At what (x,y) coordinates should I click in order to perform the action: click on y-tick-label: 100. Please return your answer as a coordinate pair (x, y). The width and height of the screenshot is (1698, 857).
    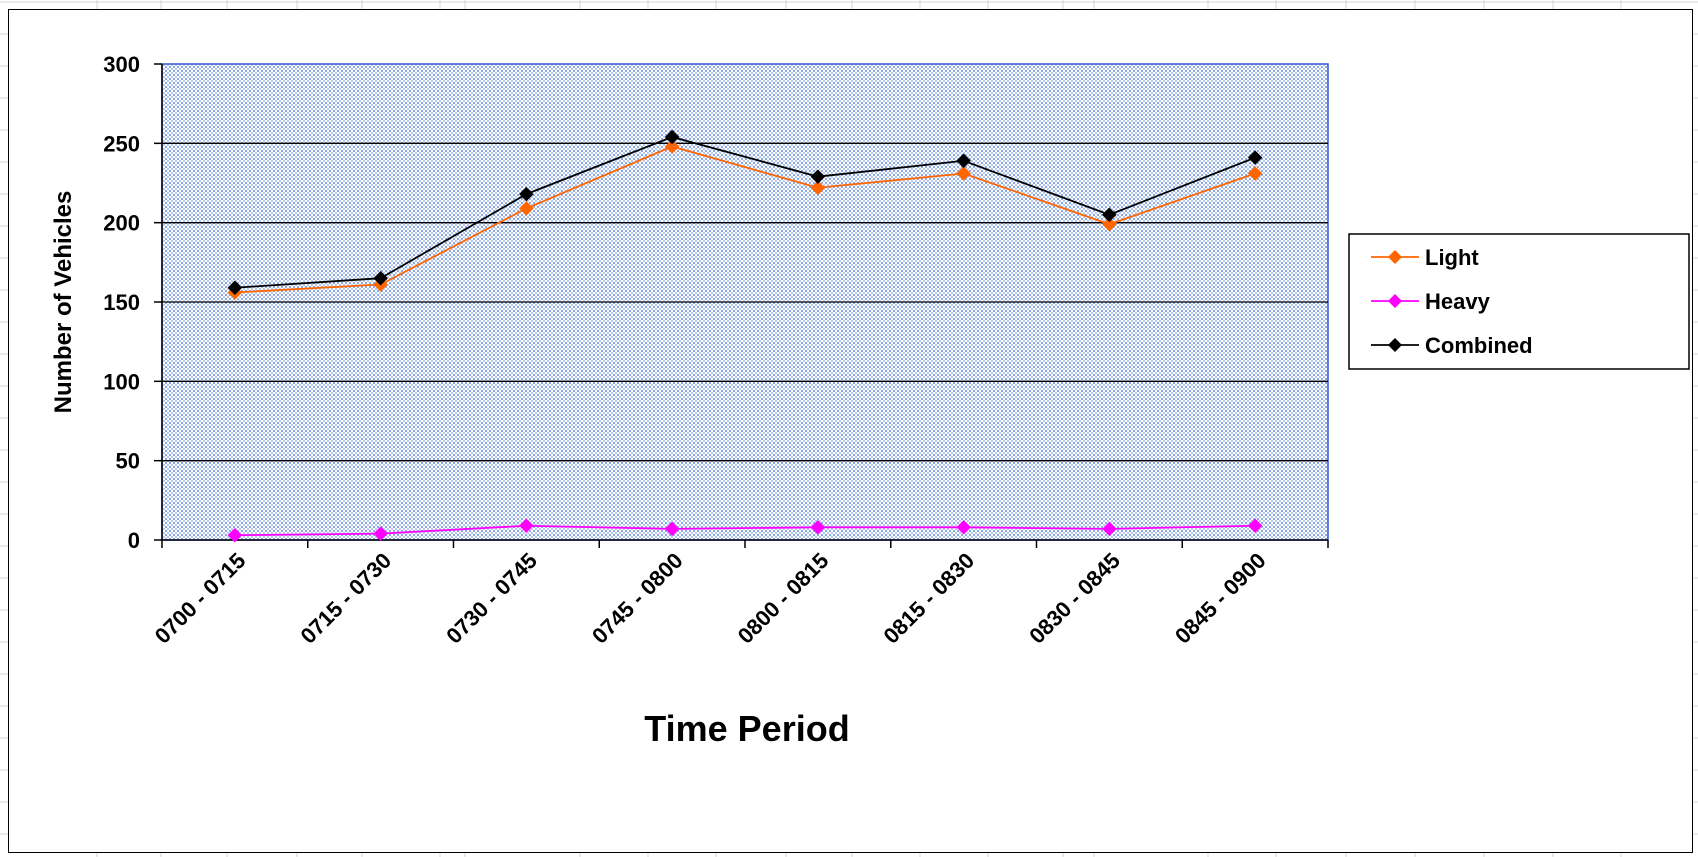
    Looking at the image, I should click on (121, 381).